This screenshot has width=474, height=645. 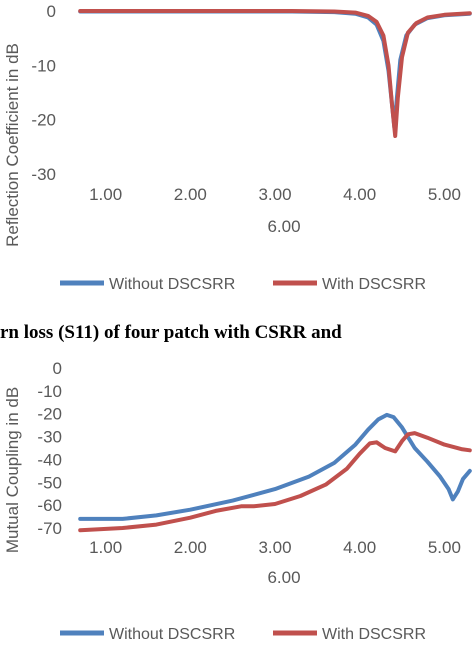 What do you see at coordinates (43, 174) in the screenshot?
I see `reflection-y-tick-label: -30` at bounding box center [43, 174].